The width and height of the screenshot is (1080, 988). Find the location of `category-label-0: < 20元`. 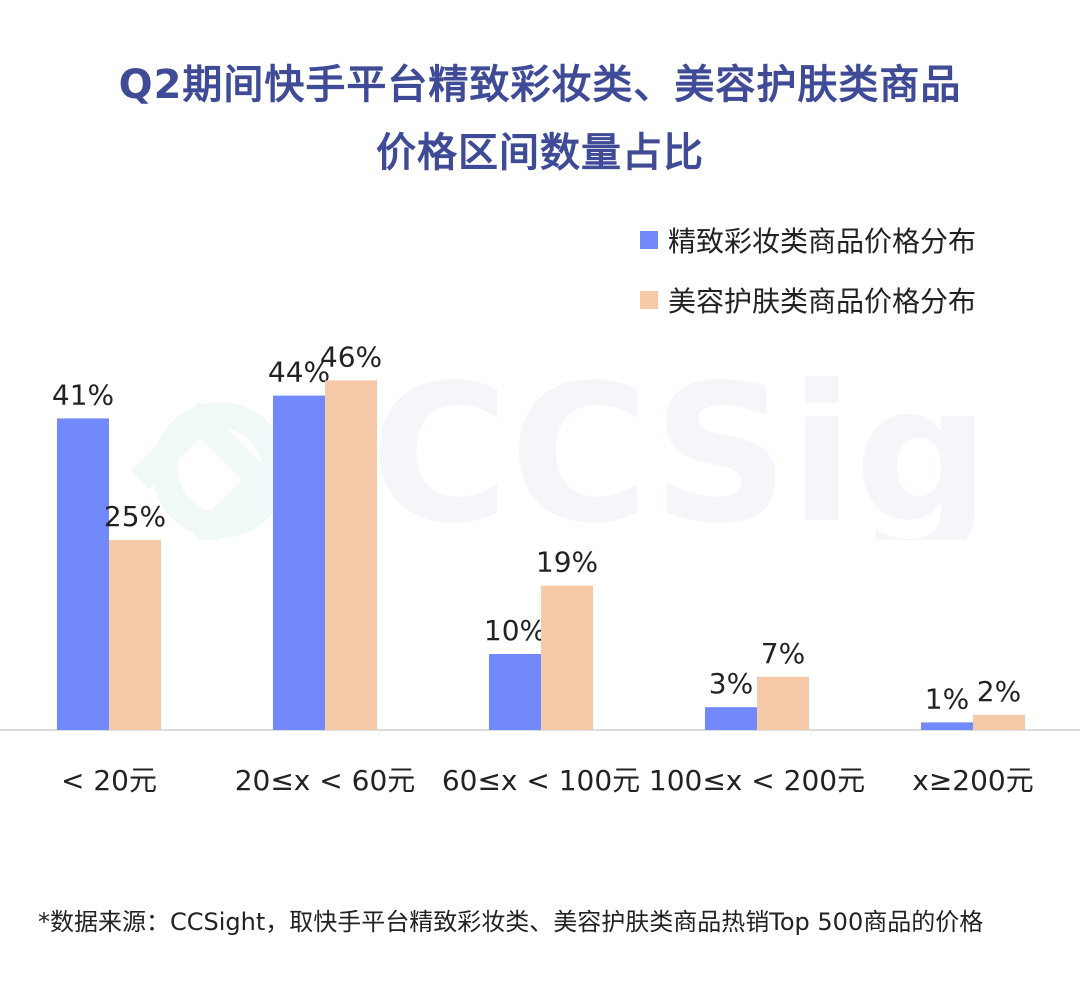

category-label-0: < 20元 is located at coordinates (109, 780).